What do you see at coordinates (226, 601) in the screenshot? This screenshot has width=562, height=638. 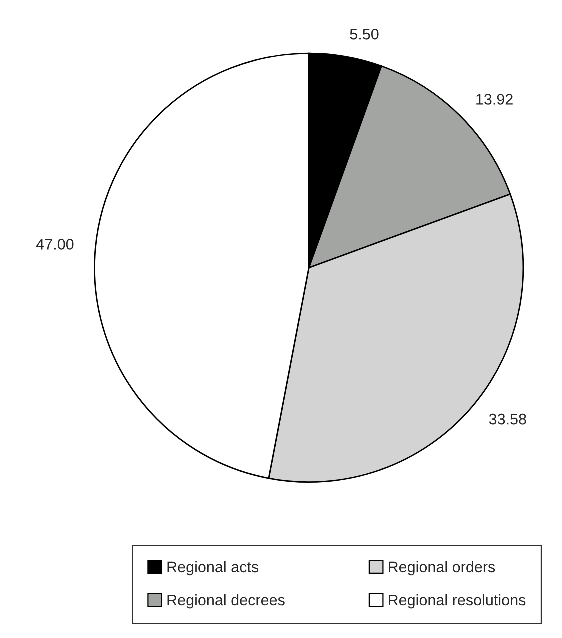 I see `legend-label: Regional decrees` at bounding box center [226, 601].